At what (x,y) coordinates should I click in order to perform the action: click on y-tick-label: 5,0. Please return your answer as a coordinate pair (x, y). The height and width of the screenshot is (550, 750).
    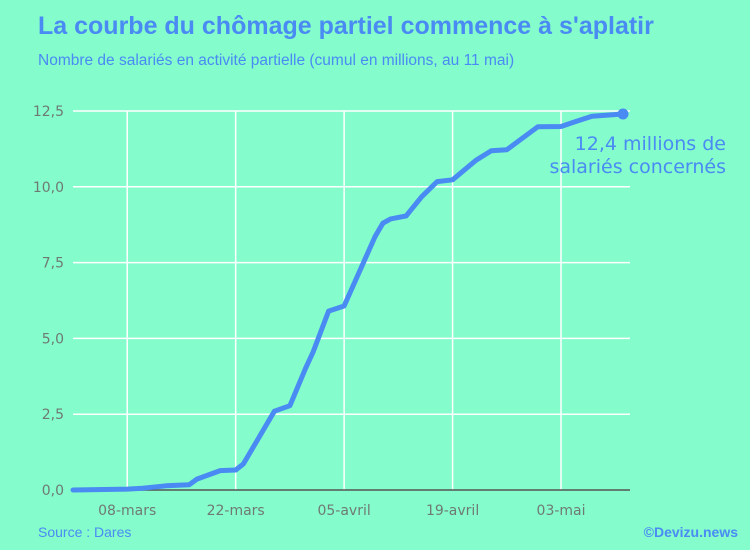
    Looking at the image, I should click on (53, 339).